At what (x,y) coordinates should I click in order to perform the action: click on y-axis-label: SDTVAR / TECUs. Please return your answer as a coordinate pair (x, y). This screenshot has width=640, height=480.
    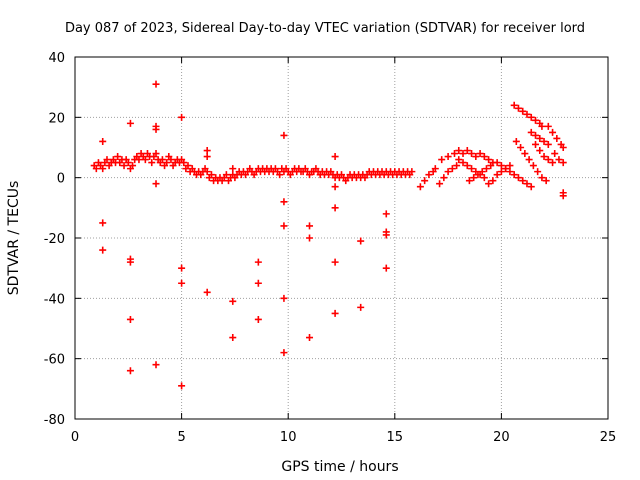
    Looking at the image, I should click on (14, 238).